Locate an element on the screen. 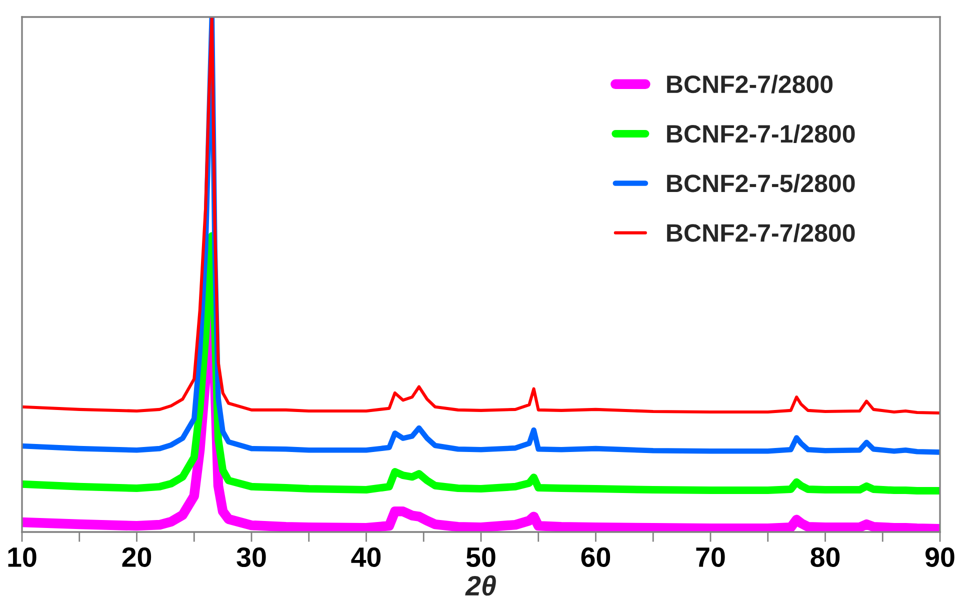 The height and width of the screenshot is (616, 958). x-tick-label: 80 is located at coordinates (825, 557).